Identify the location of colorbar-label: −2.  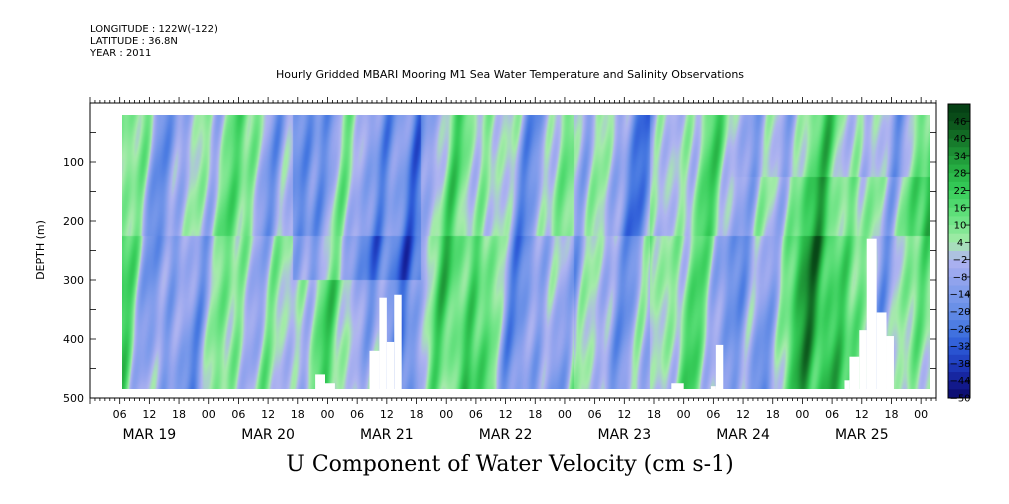
(960, 260).